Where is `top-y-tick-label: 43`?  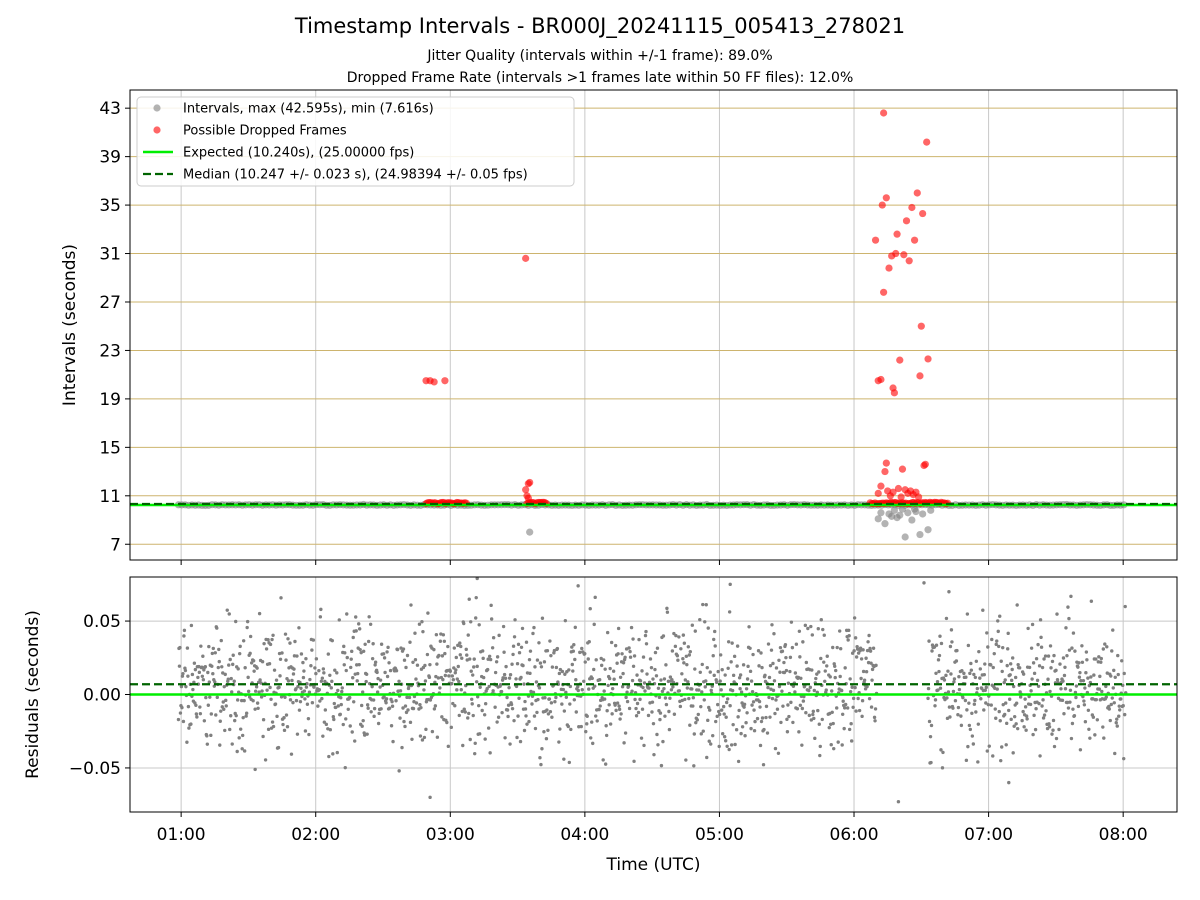 top-y-tick-label: 43 is located at coordinates (110, 109).